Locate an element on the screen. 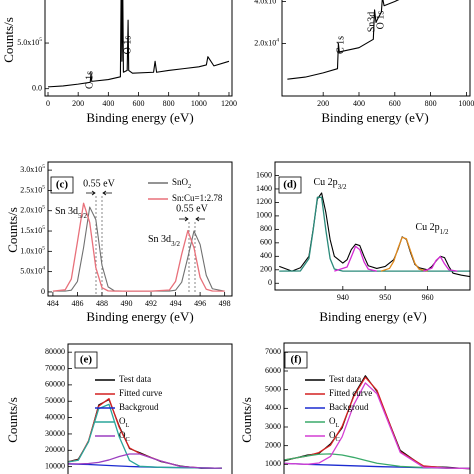  text-part: C is located at coordinates (338, 439).